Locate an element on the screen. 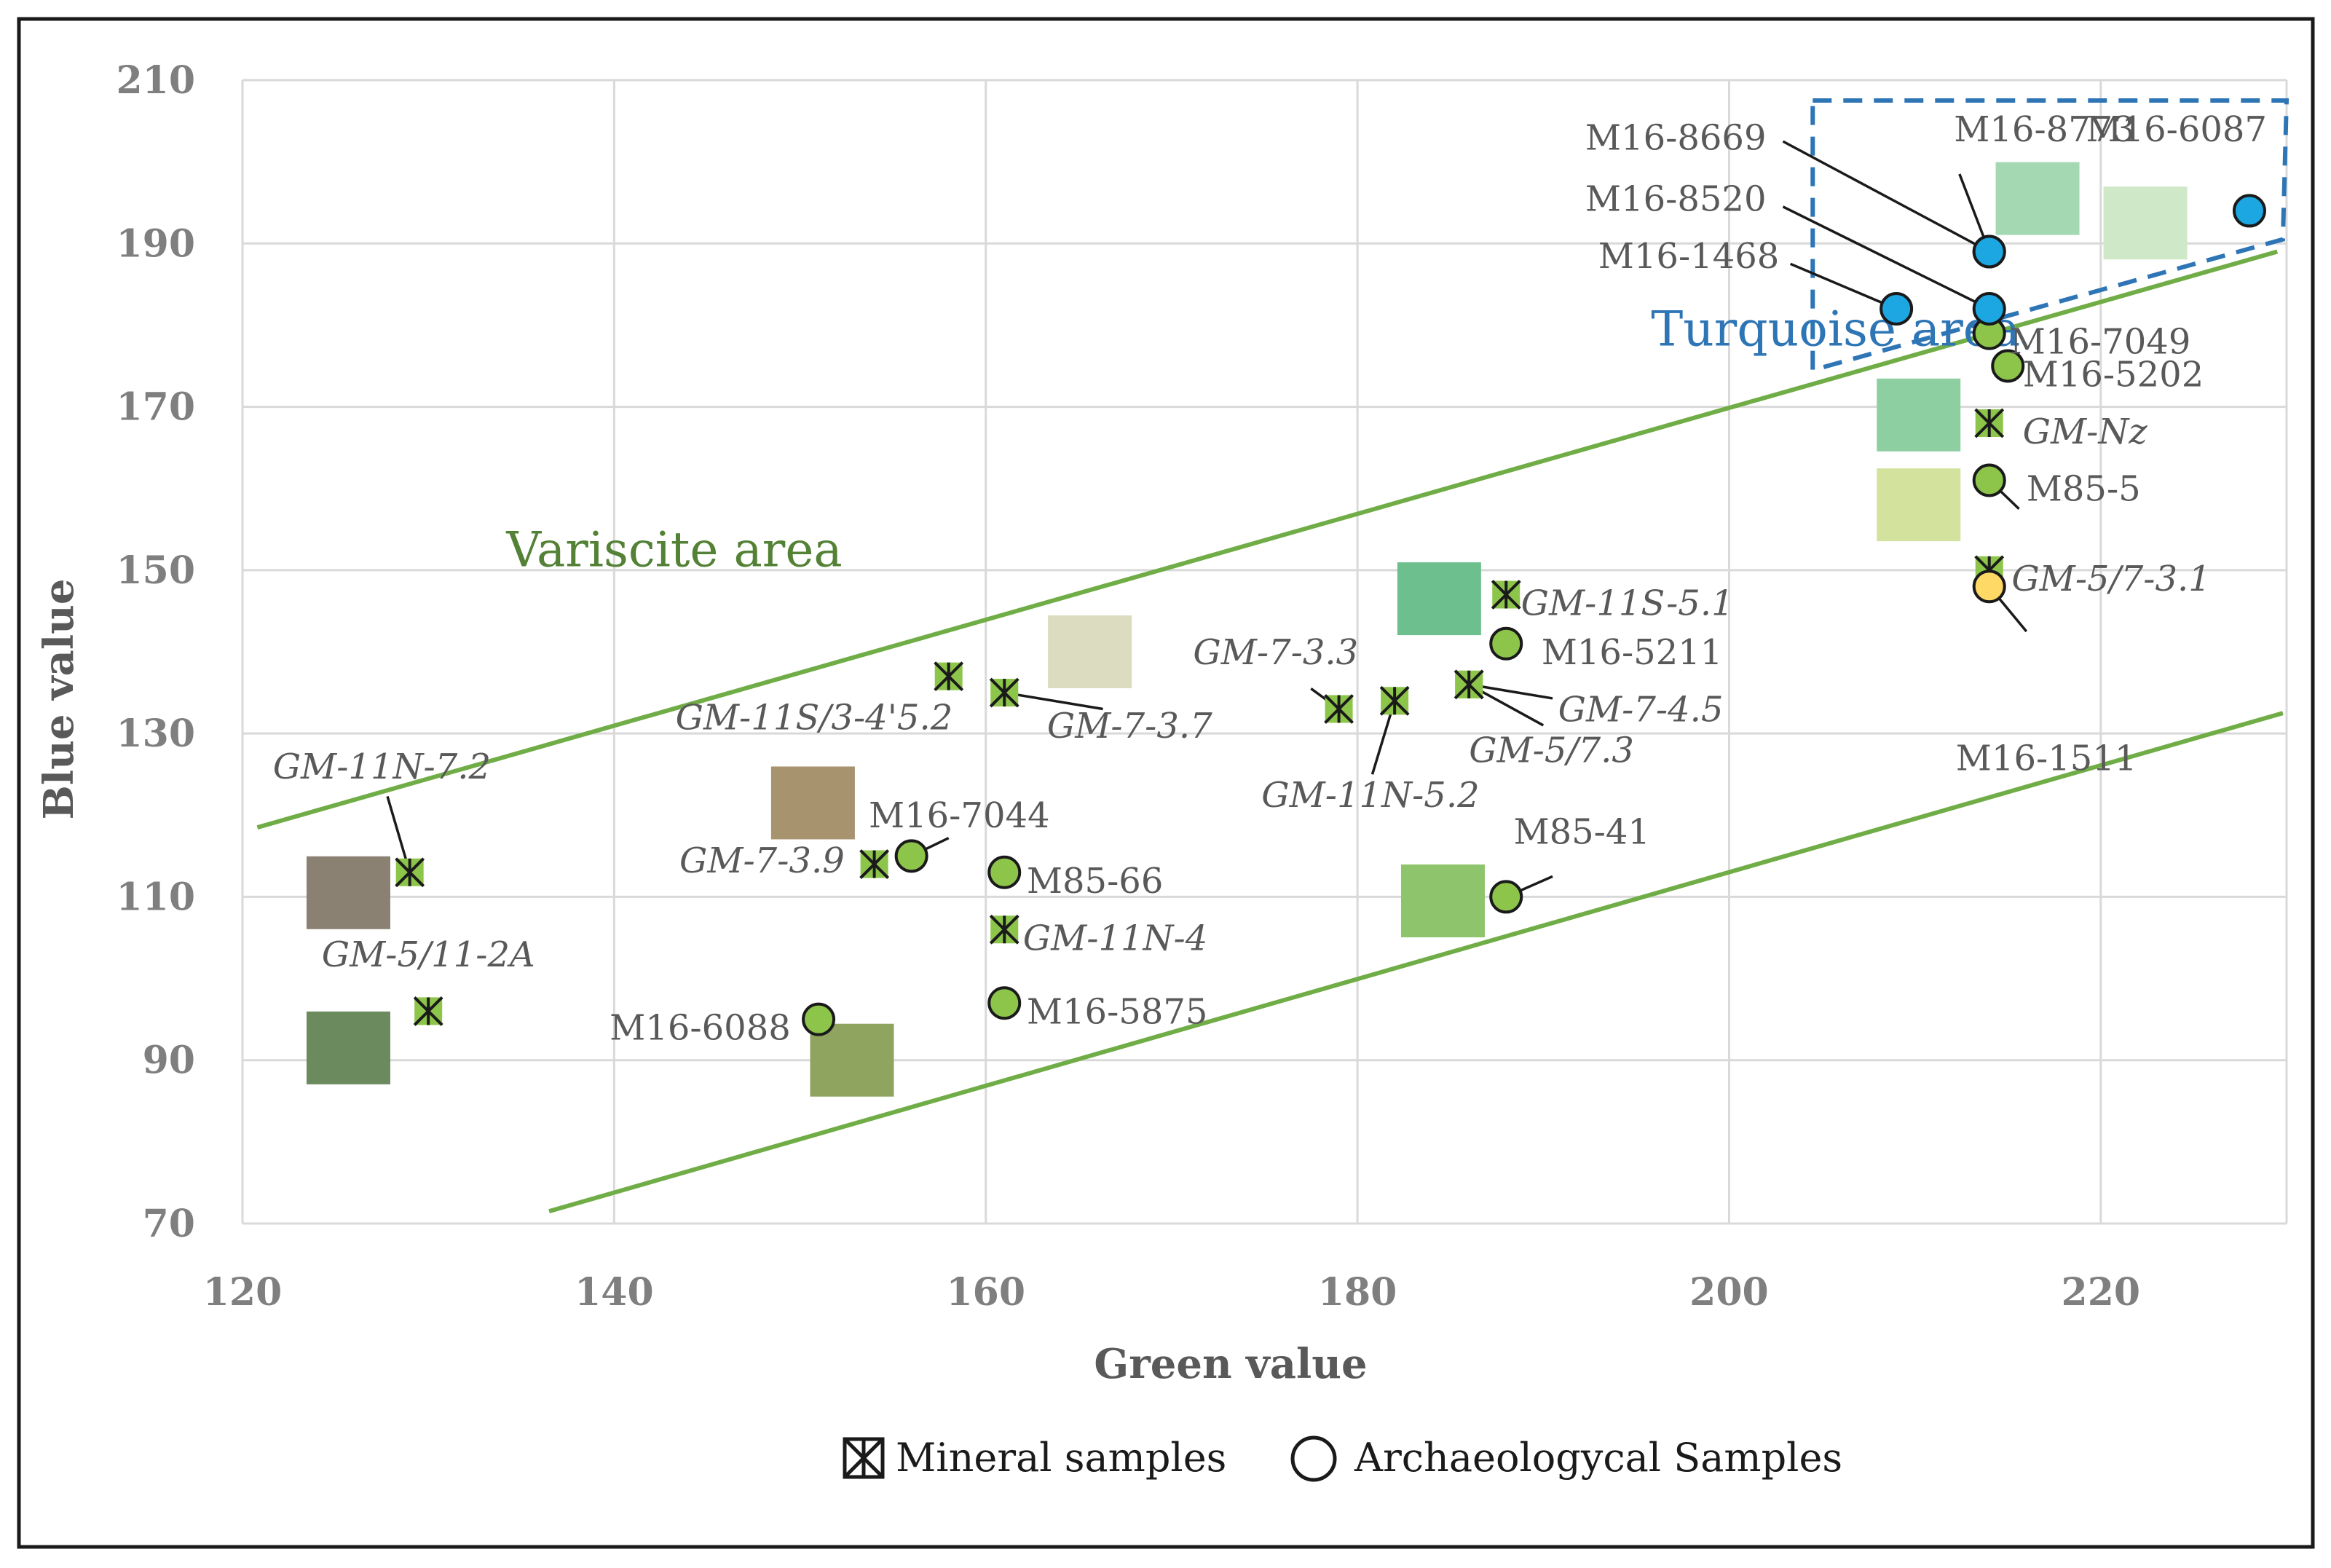  point-label: GM-11S-5.1 is located at coordinates (1627, 603).